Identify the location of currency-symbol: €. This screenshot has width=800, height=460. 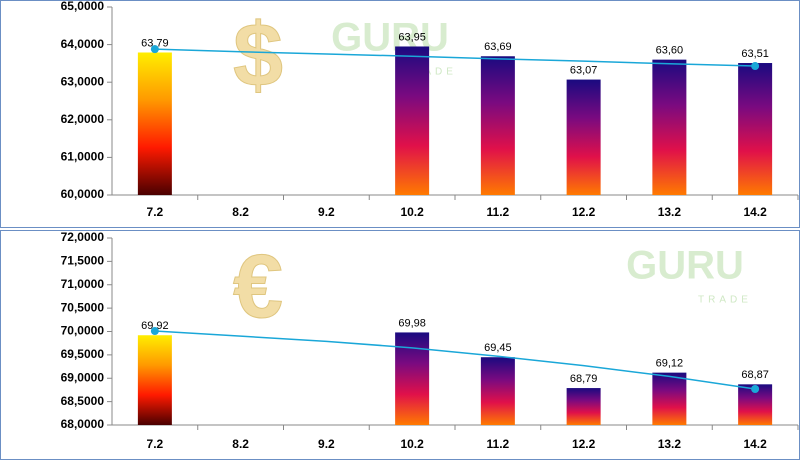
(258, 287).